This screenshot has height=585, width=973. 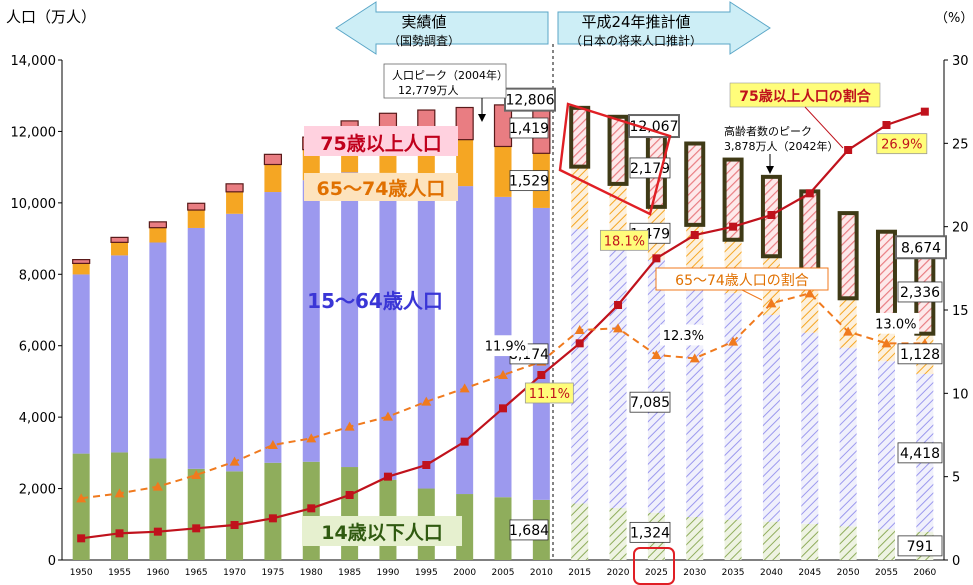 I want to click on x-tick-label: 1965, so click(x=196, y=573).